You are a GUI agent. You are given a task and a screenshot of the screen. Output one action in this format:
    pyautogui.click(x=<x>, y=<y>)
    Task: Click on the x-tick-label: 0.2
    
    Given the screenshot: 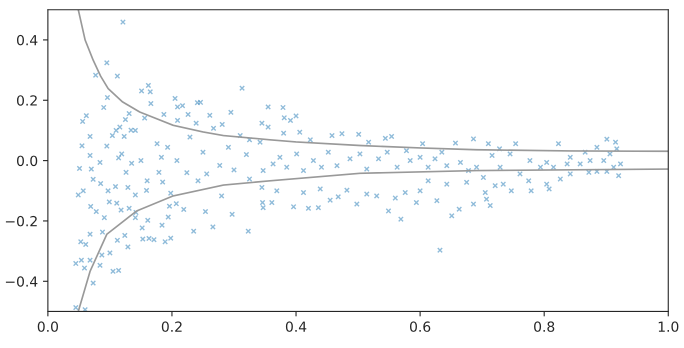 What is the action you would take?
    pyautogui.click(x=172, y=326)
    